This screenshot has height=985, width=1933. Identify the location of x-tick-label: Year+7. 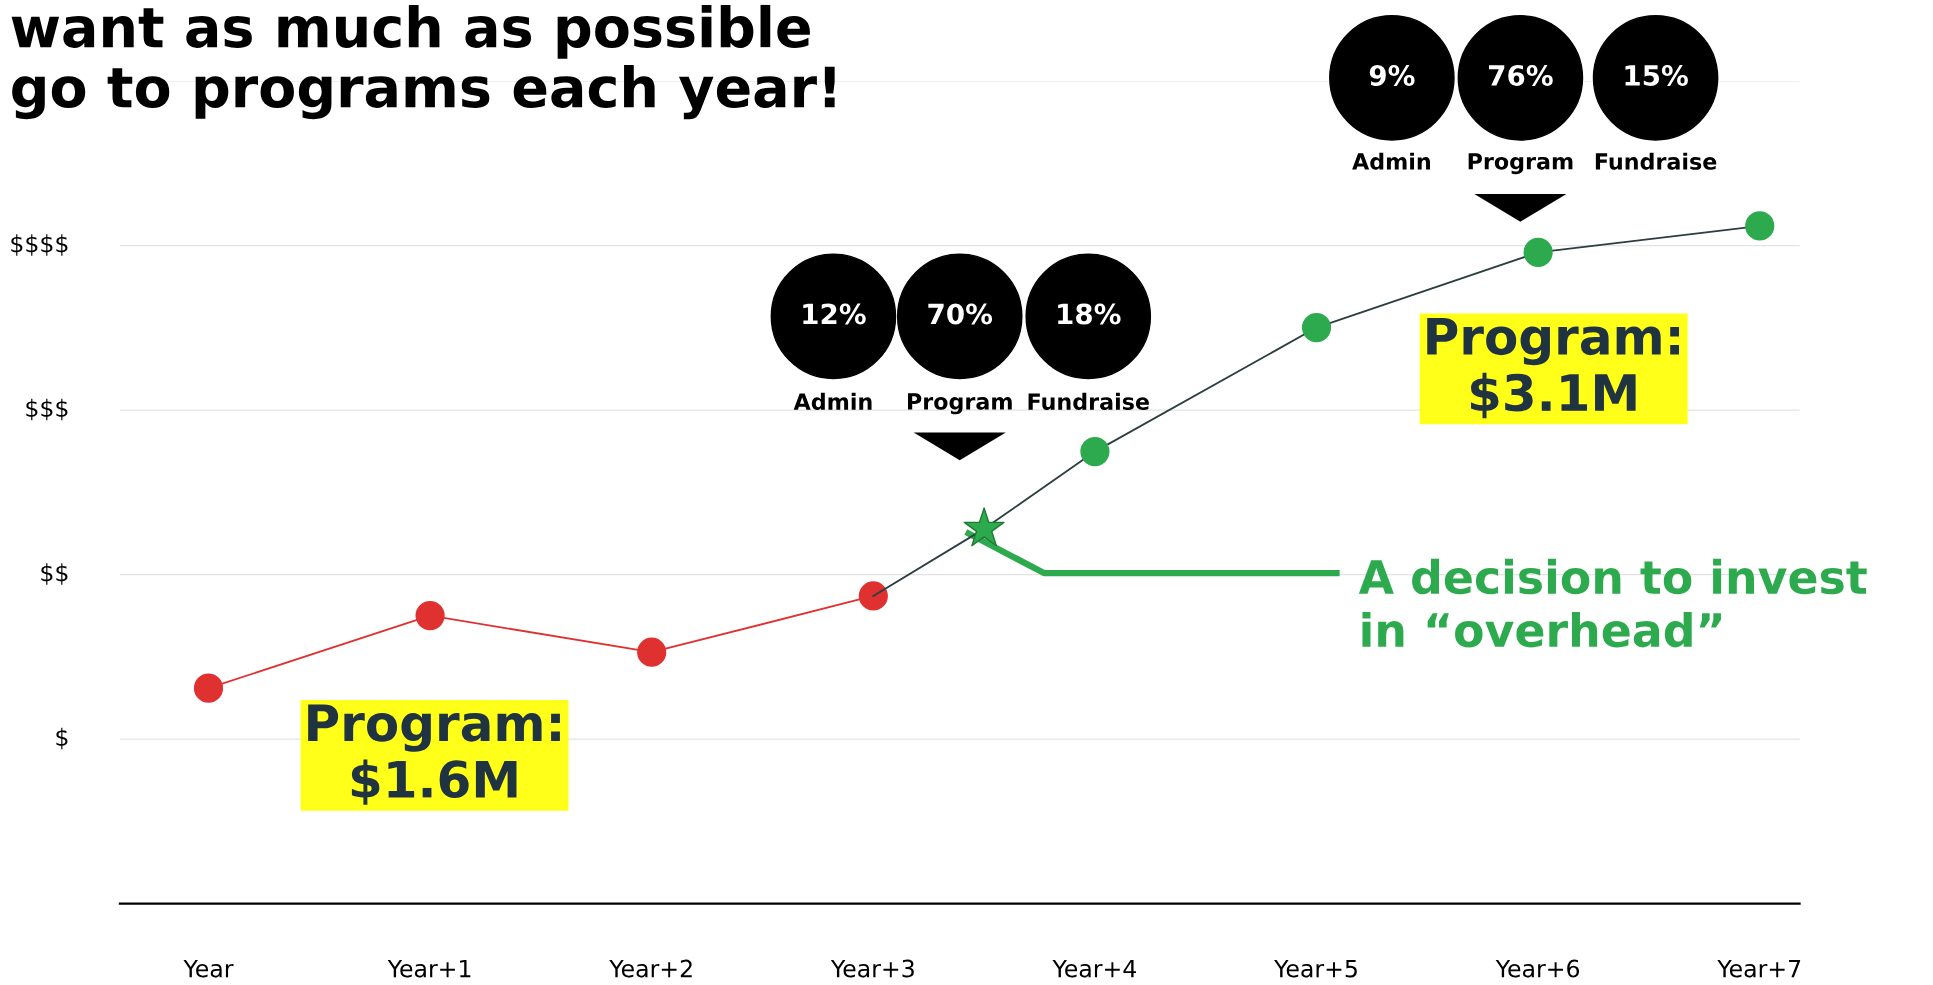
(1759, 968).